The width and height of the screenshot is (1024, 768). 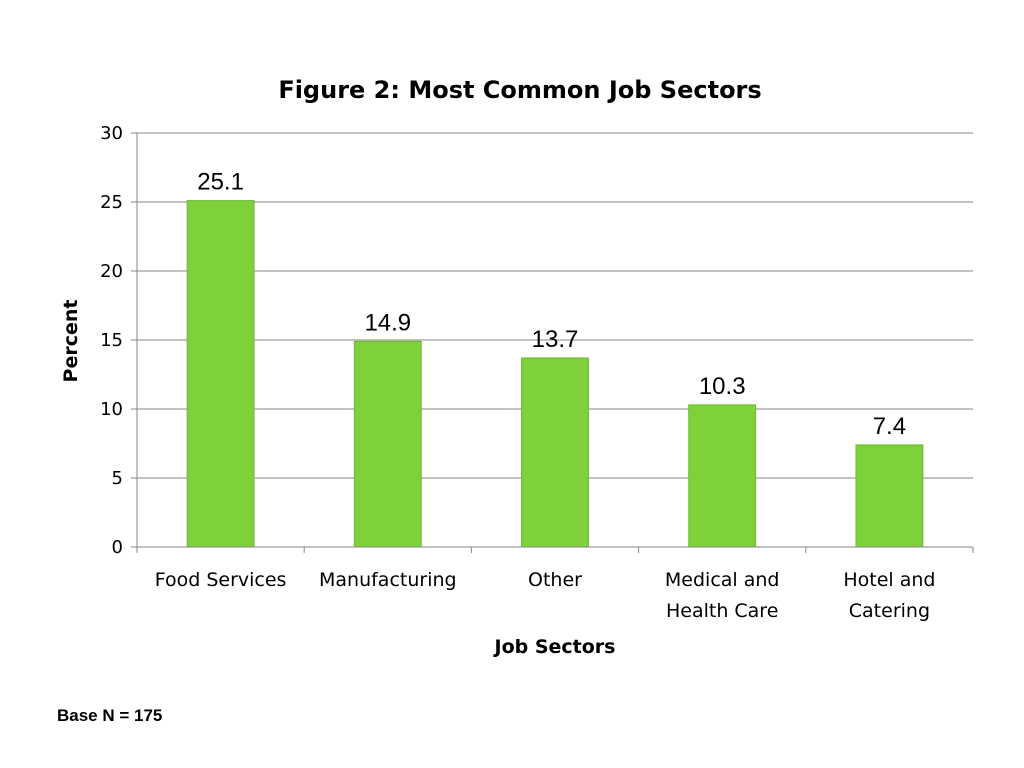 What do you see at coordinates (111, 202) in the screenshot?
I see `y-tick-label: 25` at bounding box center [111, 202].